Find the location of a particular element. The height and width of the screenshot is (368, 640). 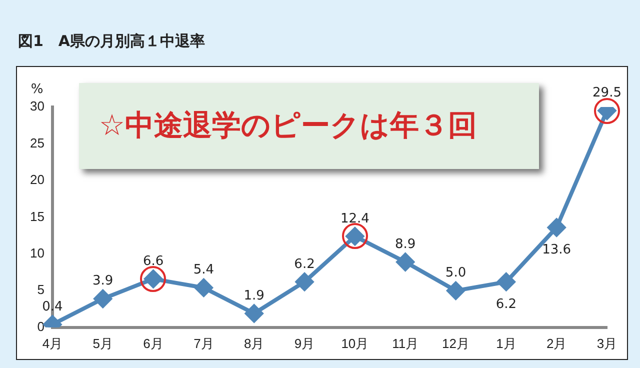

x-tick-label: 2月 is located at coordinates (556, 343).